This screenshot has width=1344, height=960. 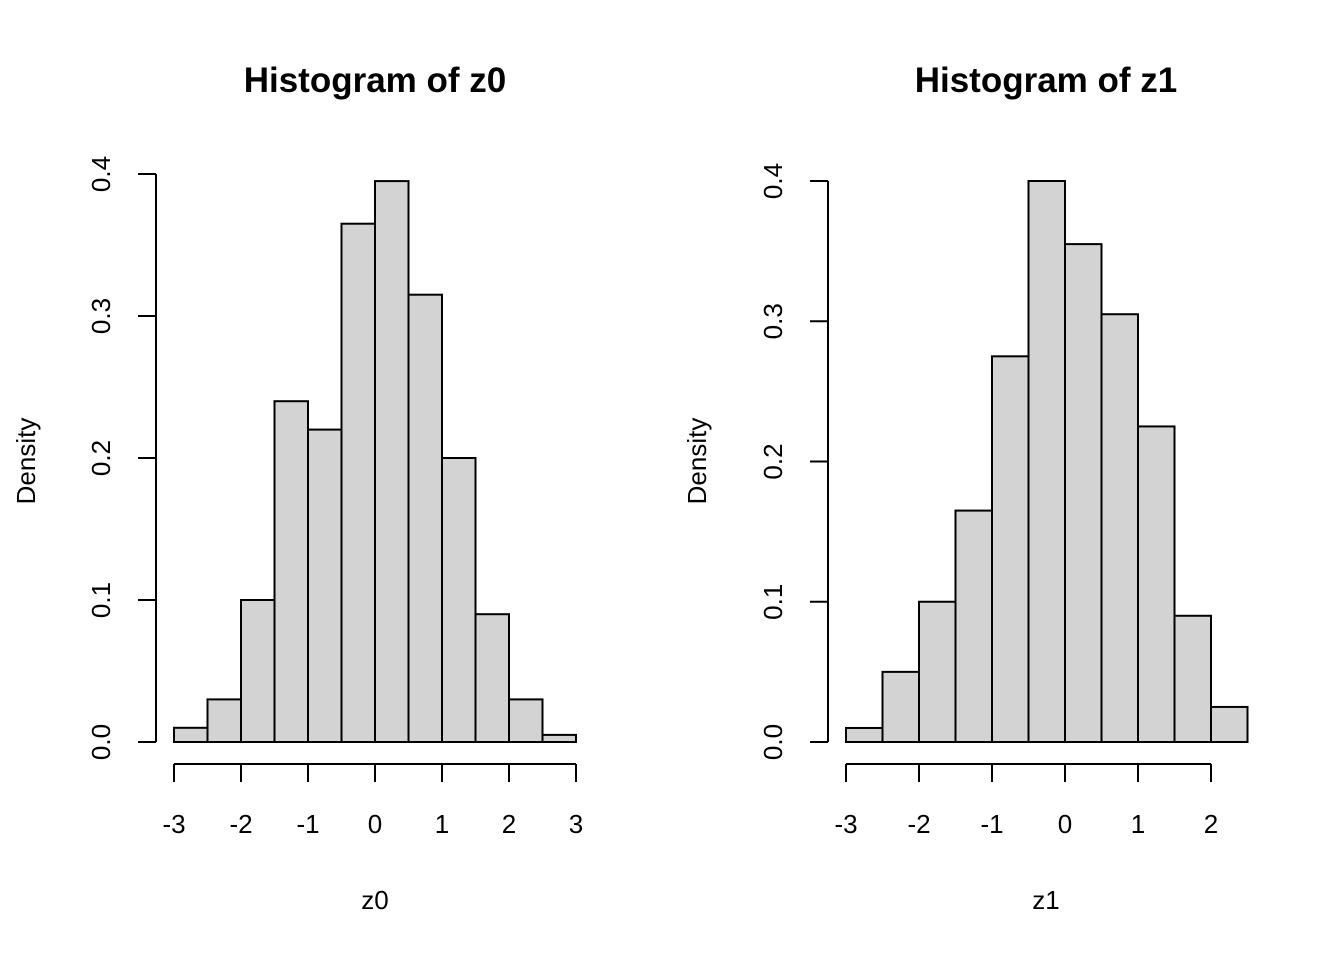 I want to click on x-axis: -3 -2 -1 0 1 2 3, so click(x=372, y=801).